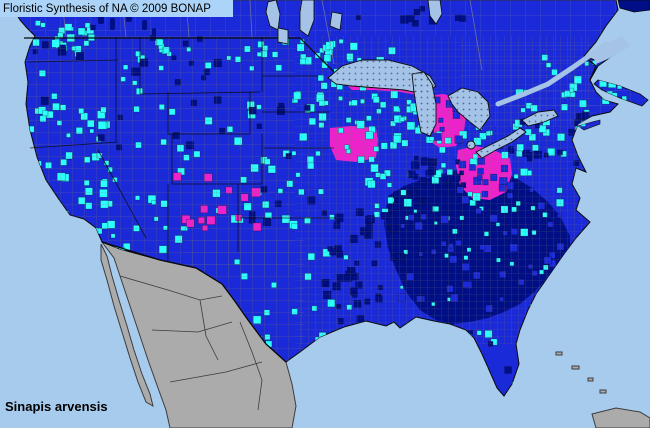 The width and height of the screenshot is (650, 428). What do you see at coordinates (620, 417) in the screenshot?
I see `cuba-island` at bounding box center [620, 417].